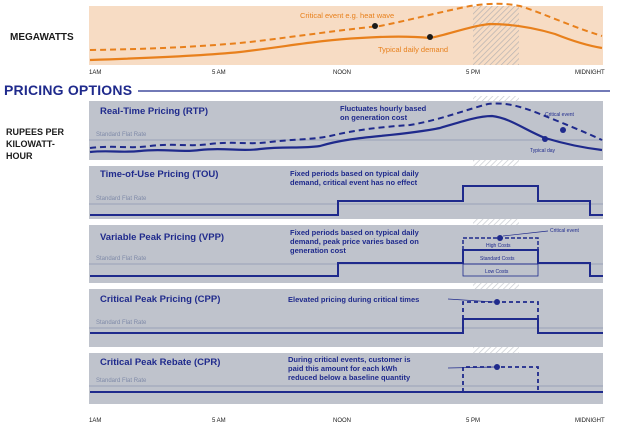  I want to click on typical-marker, so click(430, 37).